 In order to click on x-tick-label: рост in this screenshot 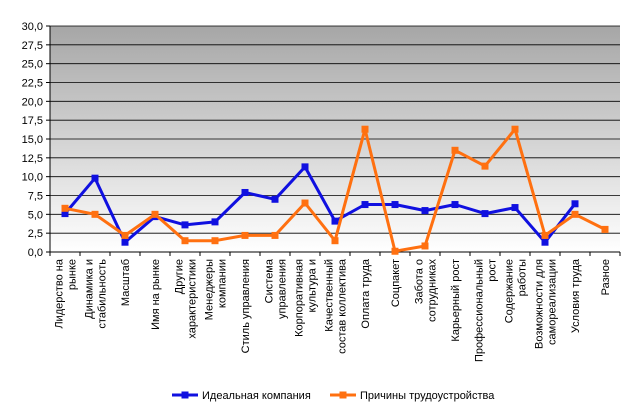, I will do `click(493, 270)`.